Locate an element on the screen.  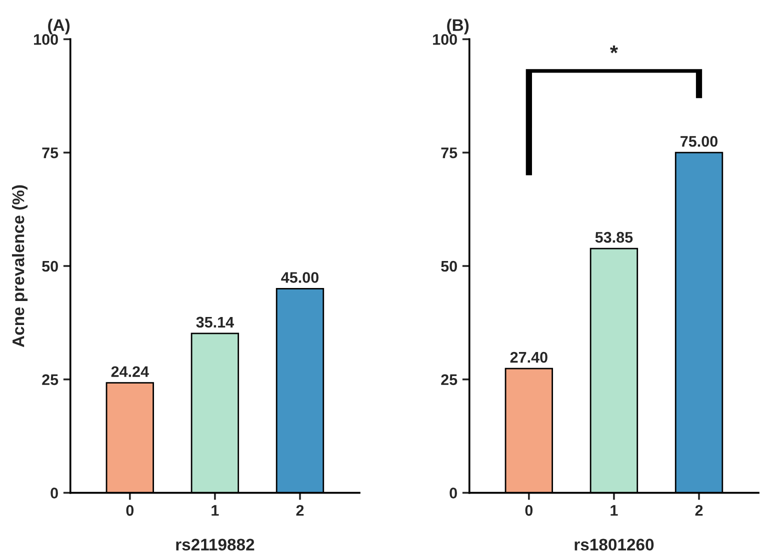
chart-title: (A) is located at coordinates (59, 26).